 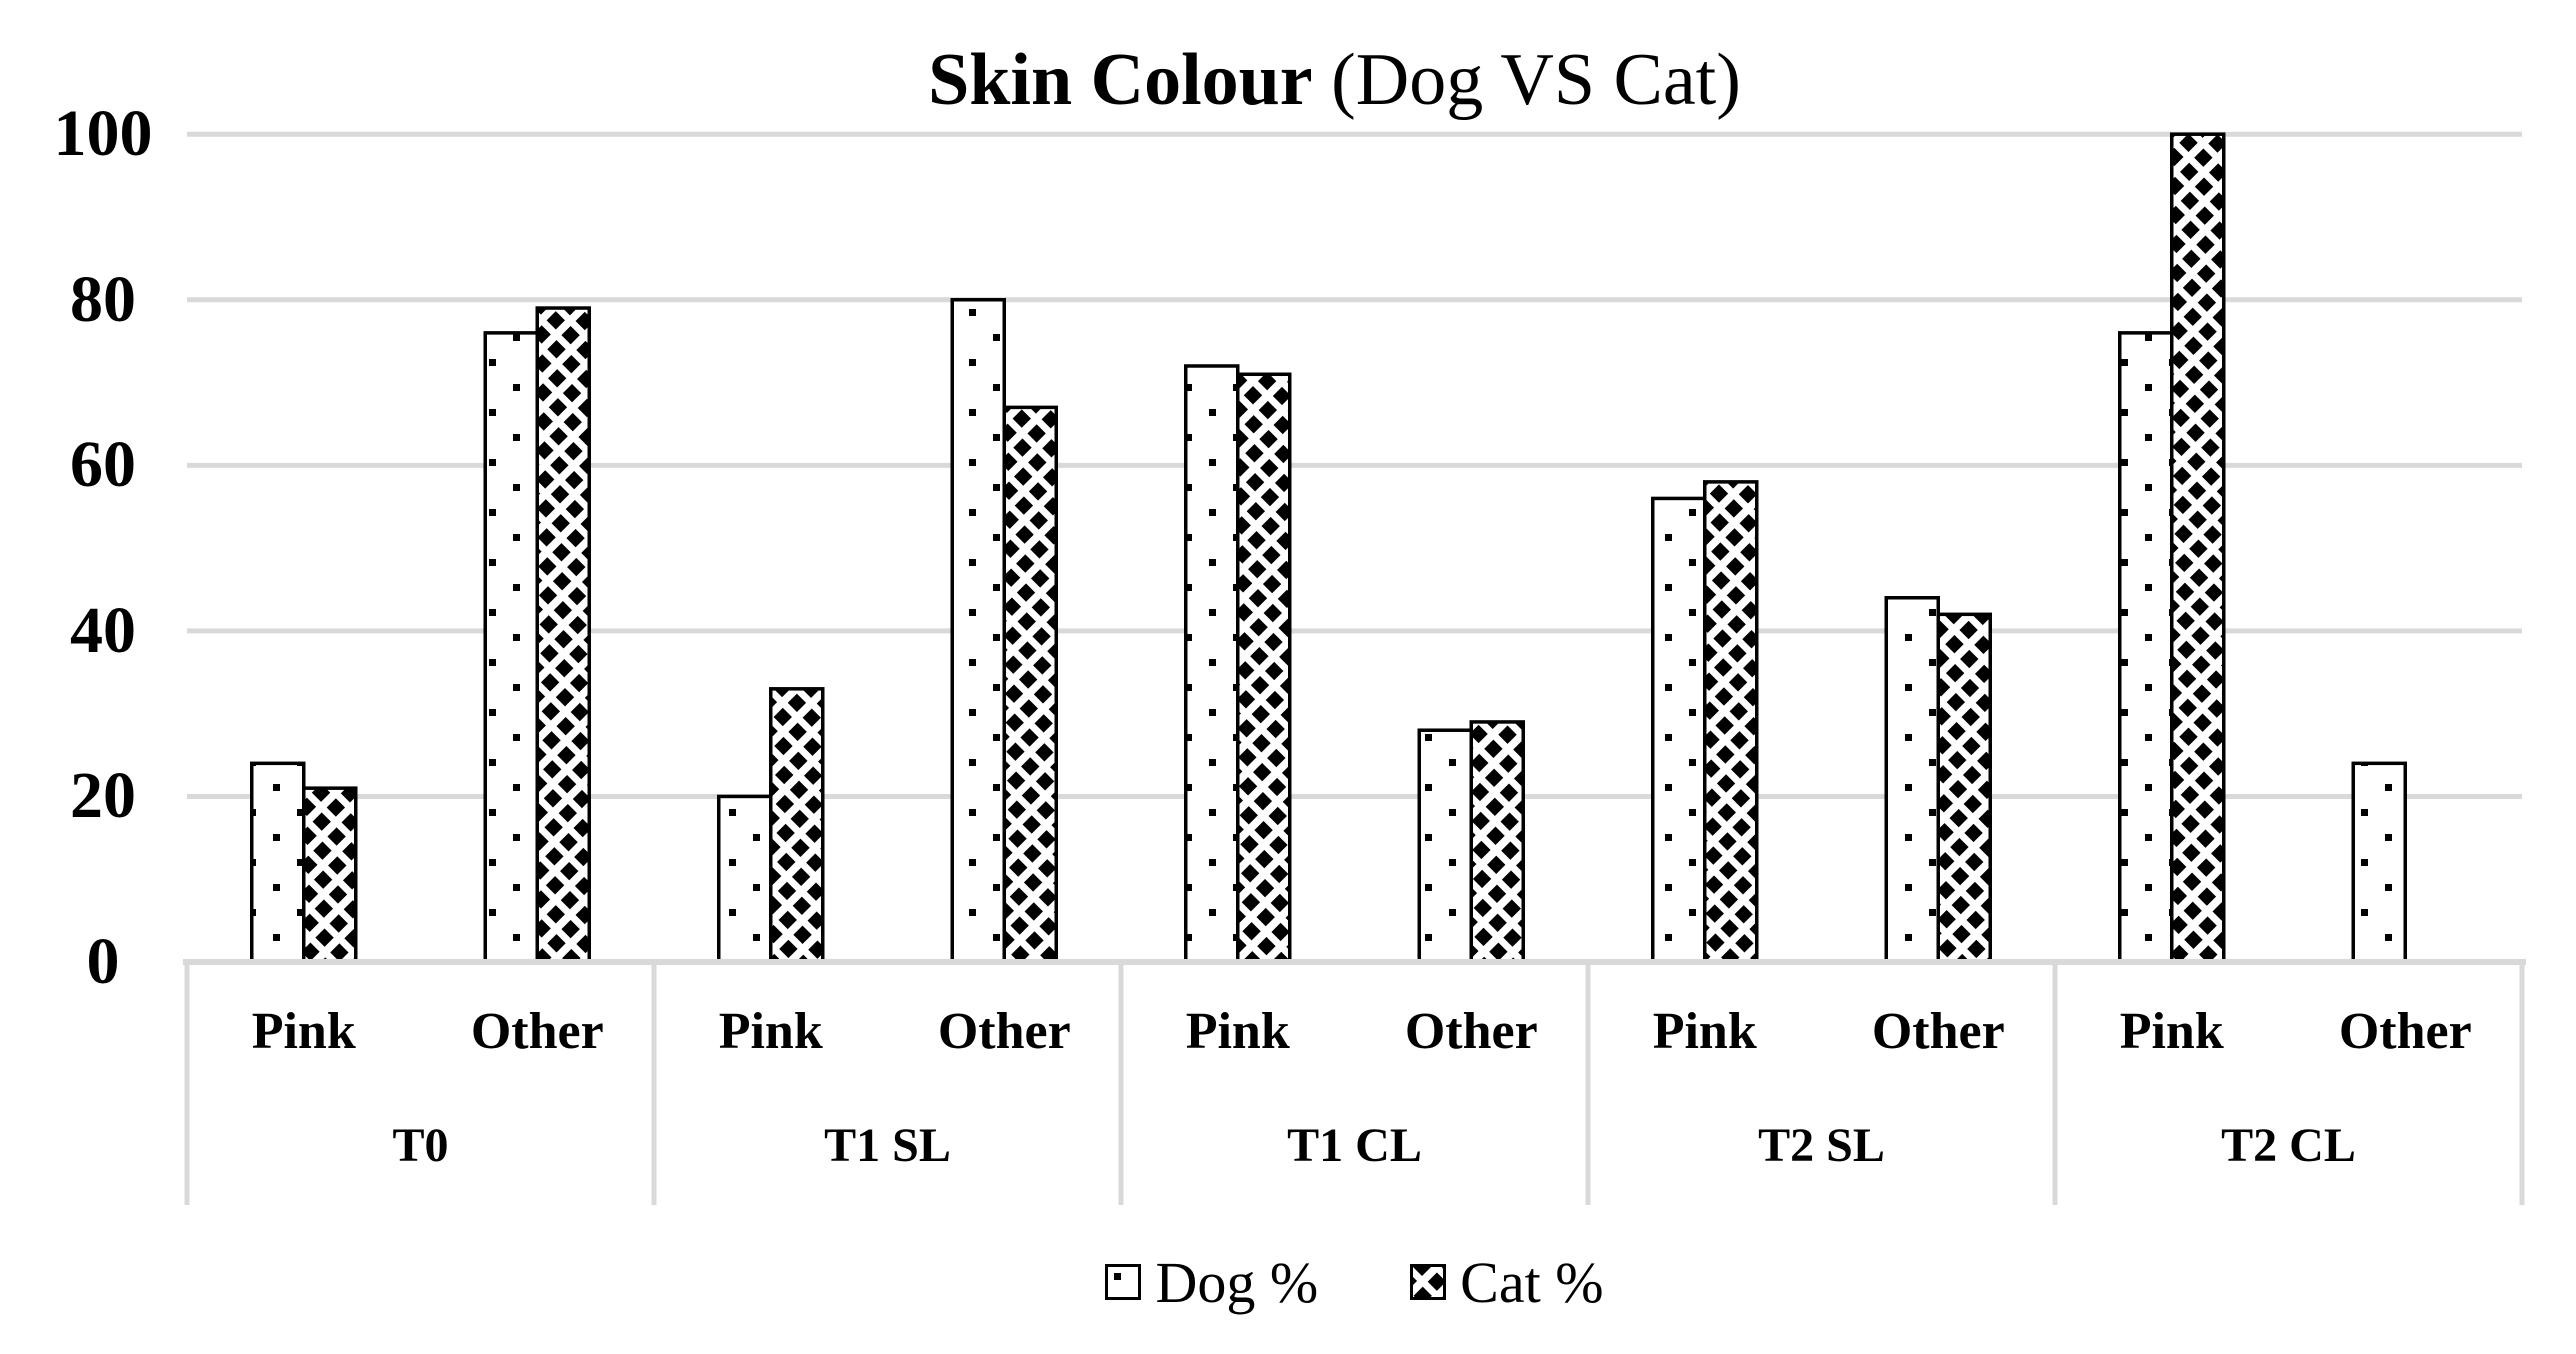 I want to click on legend-label-cat: Cat %, so click(x=1532, y=1282).